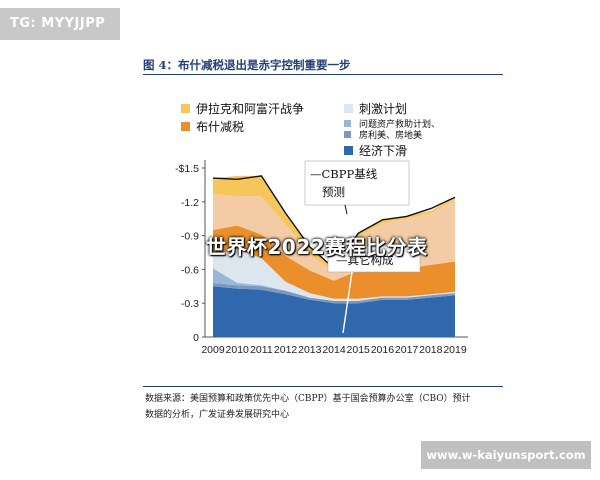 Image resolution: width=600 pixels, height=480 pixels. I want to click on y-tick-label-5: -$1.5, so click(187, 169).